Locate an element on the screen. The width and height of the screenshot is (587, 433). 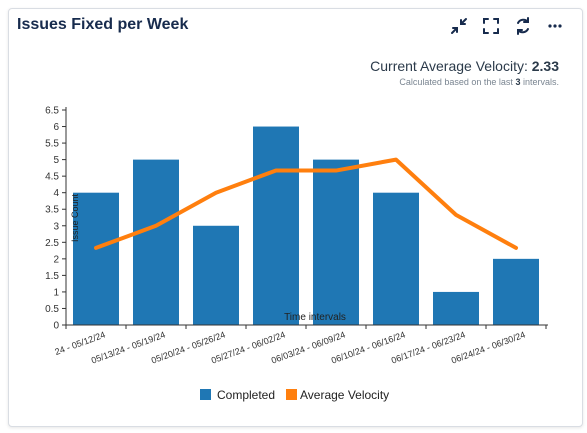
more-button is located at coordinates (555, 26).